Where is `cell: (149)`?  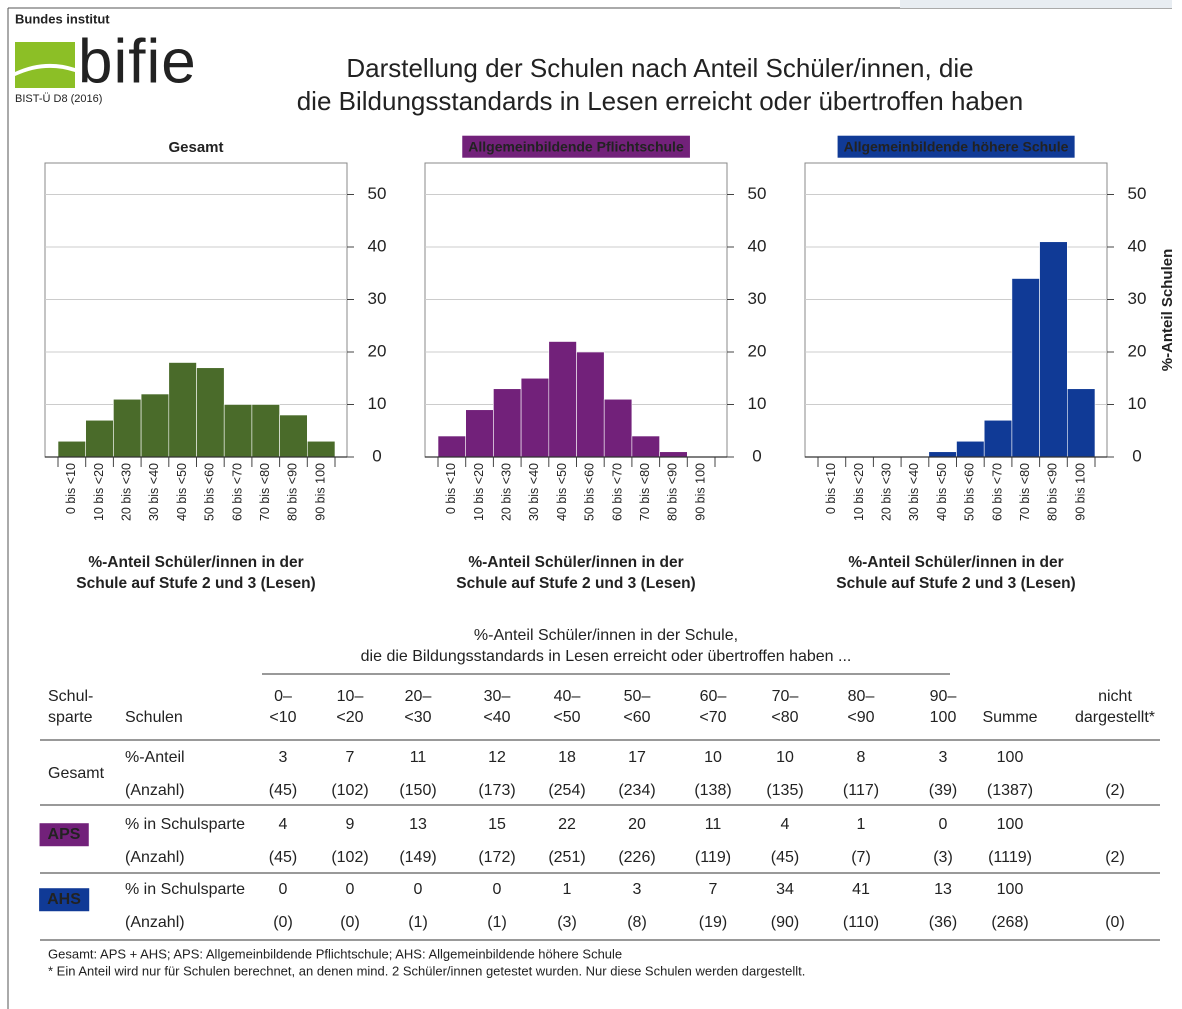
cell: (149) is located at coordinates (417, 857).